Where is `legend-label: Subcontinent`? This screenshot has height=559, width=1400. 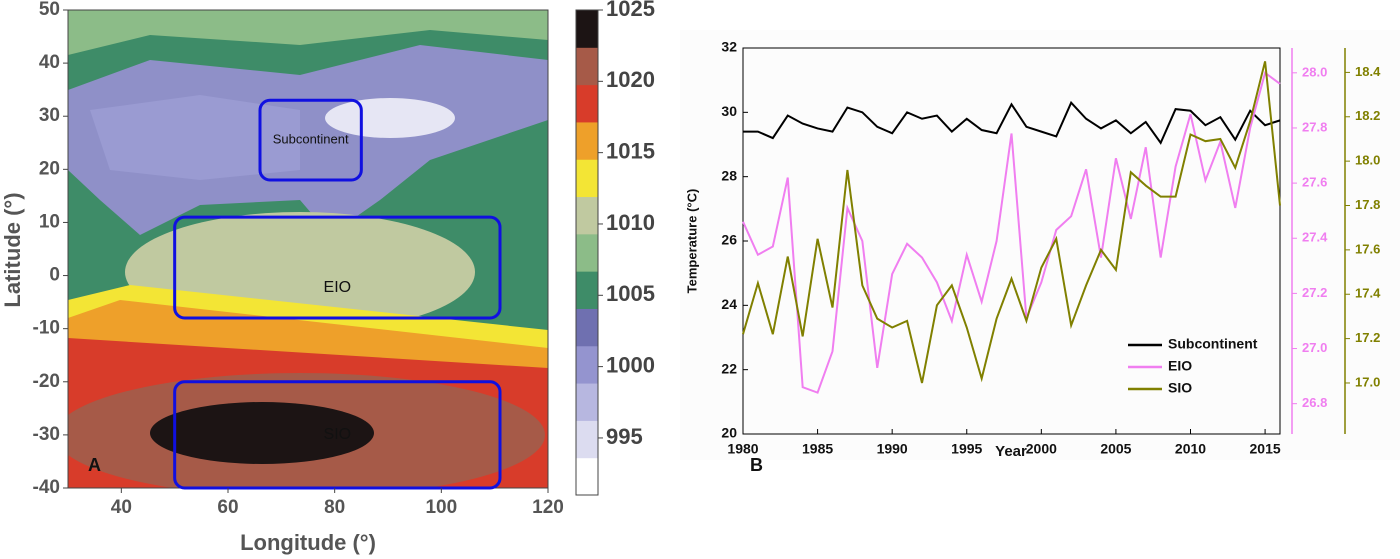
legend-label: Subcontinent is located at coordinates (1213, 344).